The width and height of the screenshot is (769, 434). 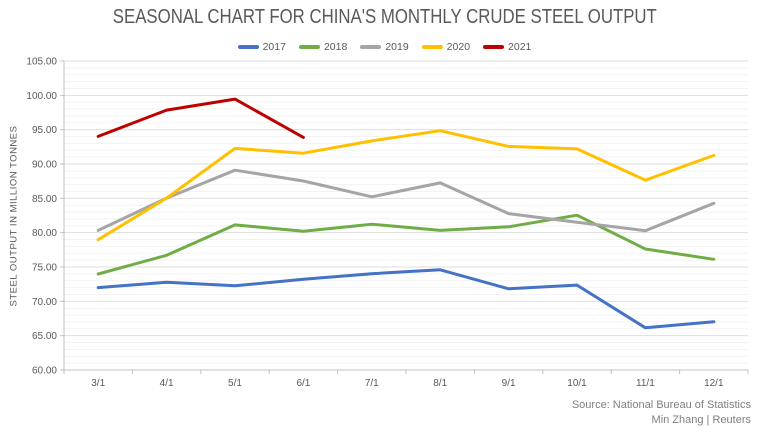 I want to click on y-tick-label: 80.00, so click(x=44, y=233).